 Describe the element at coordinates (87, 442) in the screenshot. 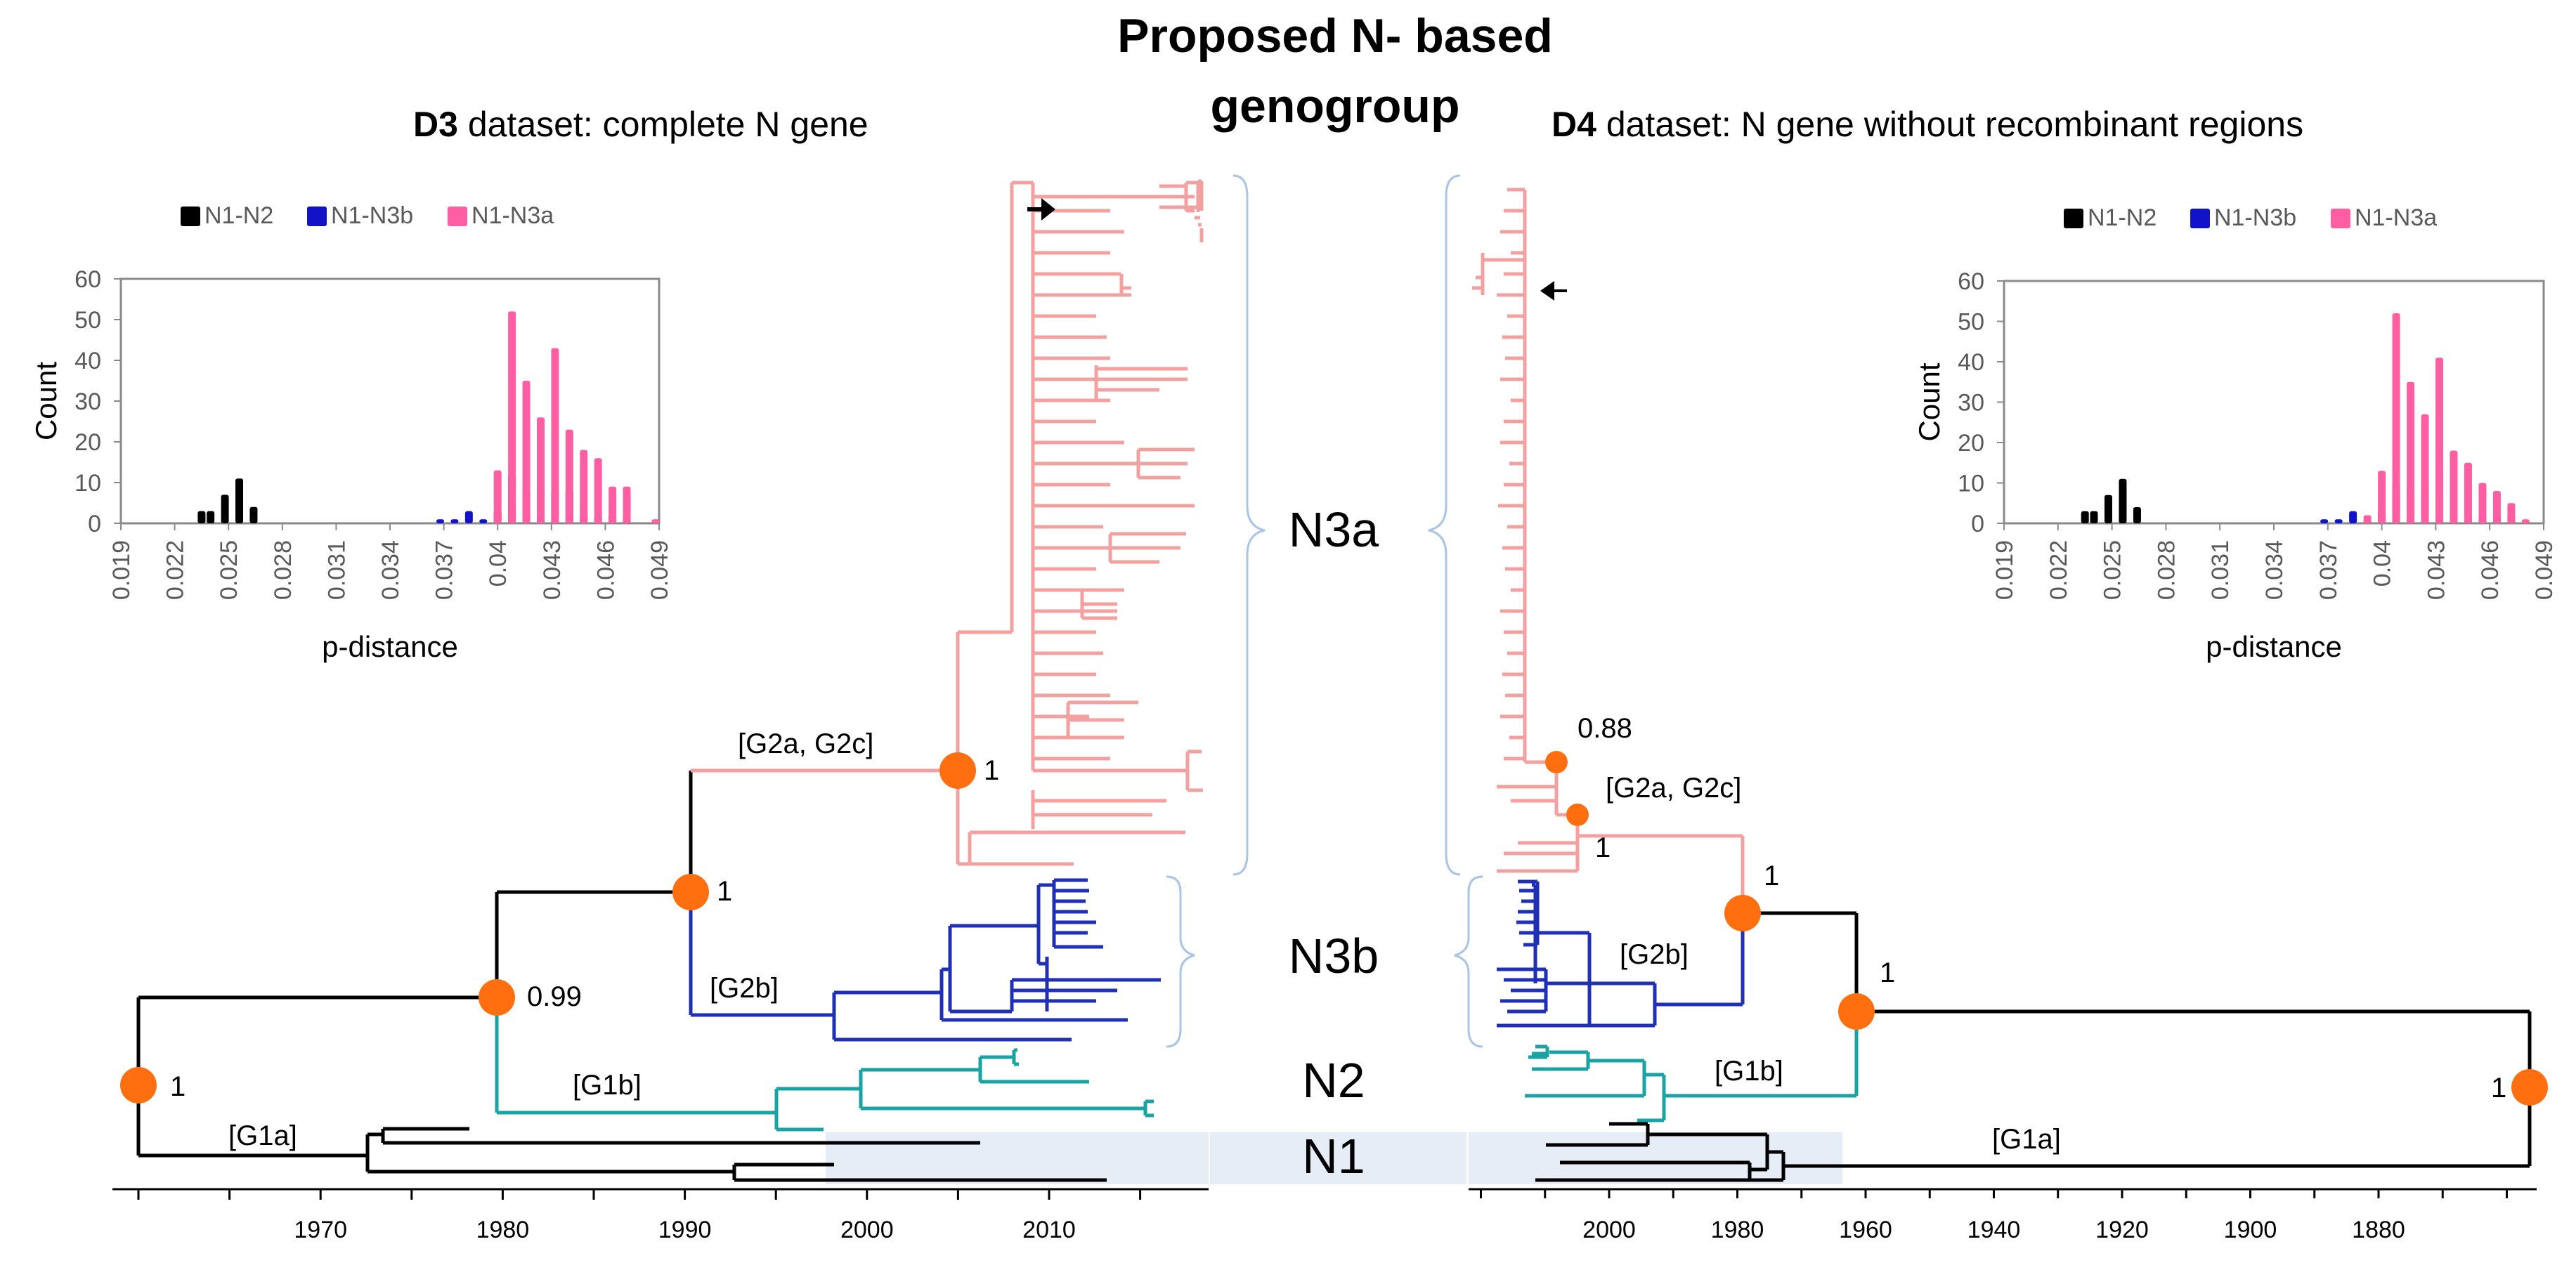

I see `hist-ytick-label: 20` at that location.